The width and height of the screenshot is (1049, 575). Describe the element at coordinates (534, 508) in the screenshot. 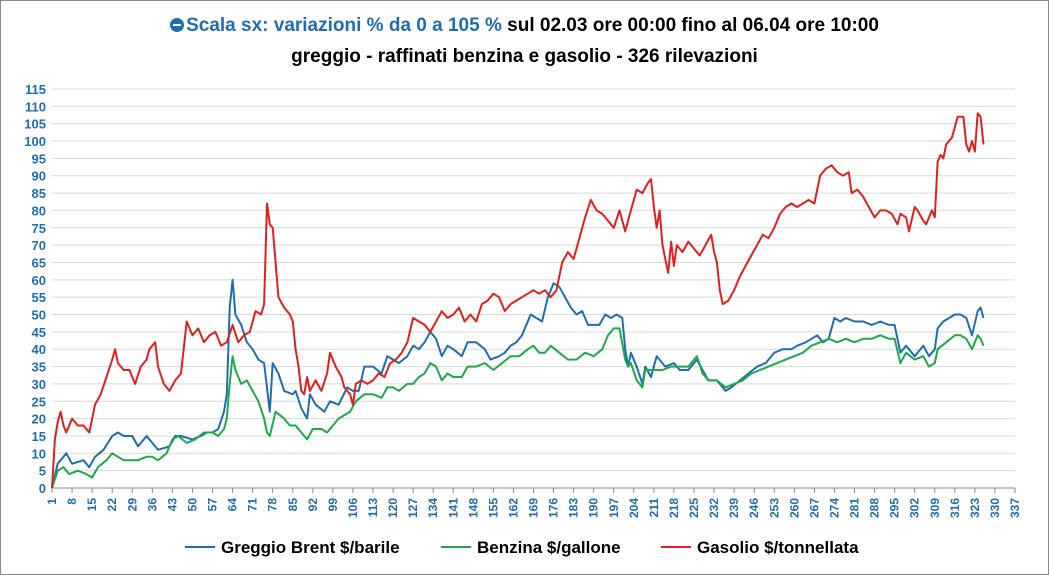

I see `x-tick-label: 169` at that location.